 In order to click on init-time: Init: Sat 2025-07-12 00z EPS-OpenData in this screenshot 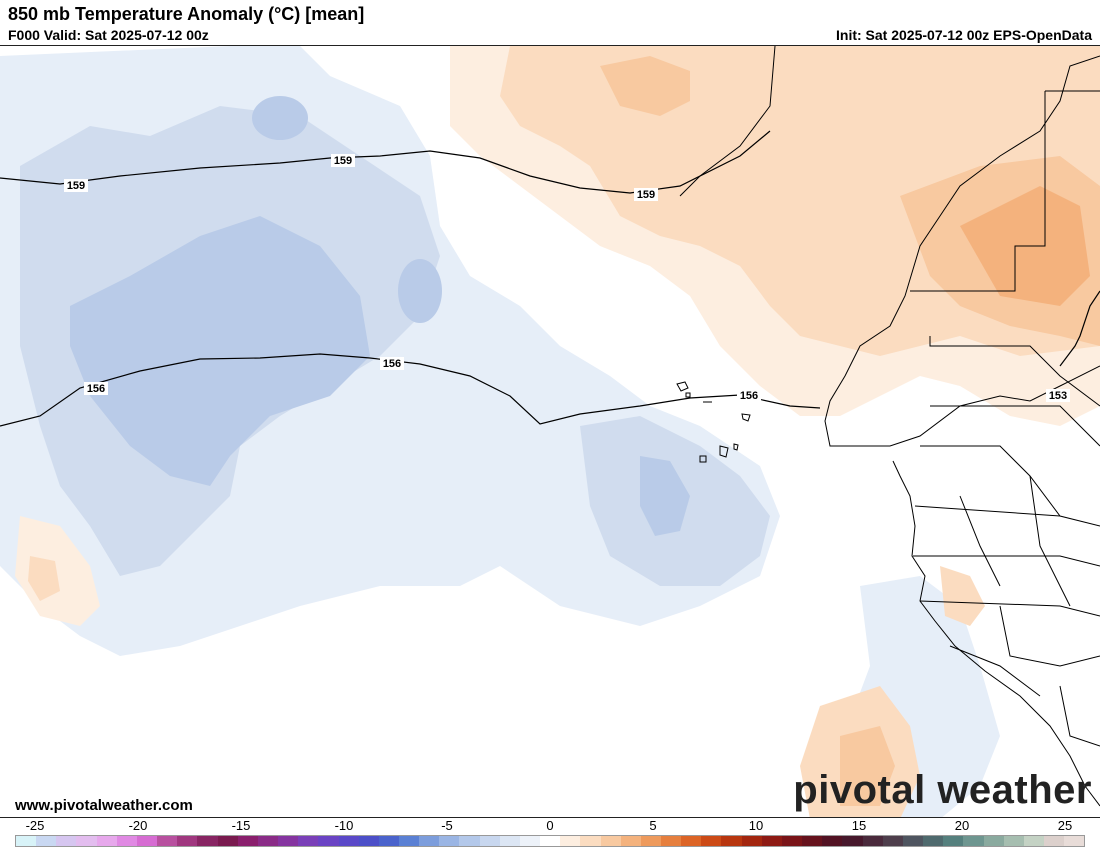, I will do `click(964, 35)`.